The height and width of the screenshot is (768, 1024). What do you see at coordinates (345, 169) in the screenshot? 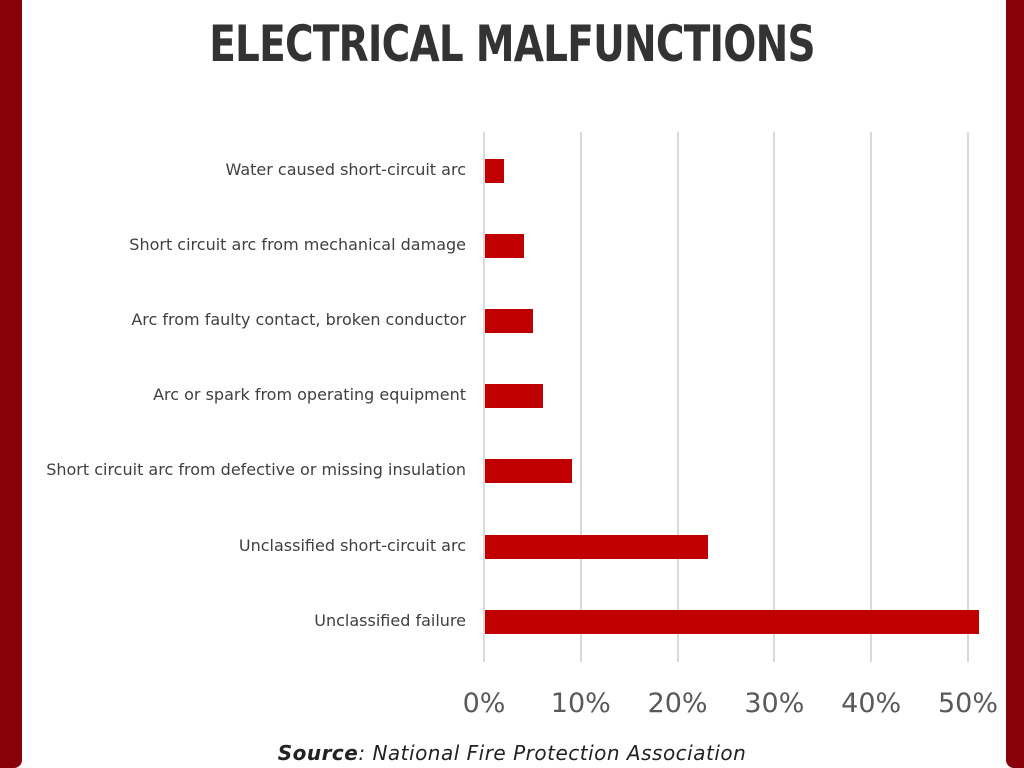
I see `category-label: Water caused short-circuit arc` at bounding box center [345, 169].